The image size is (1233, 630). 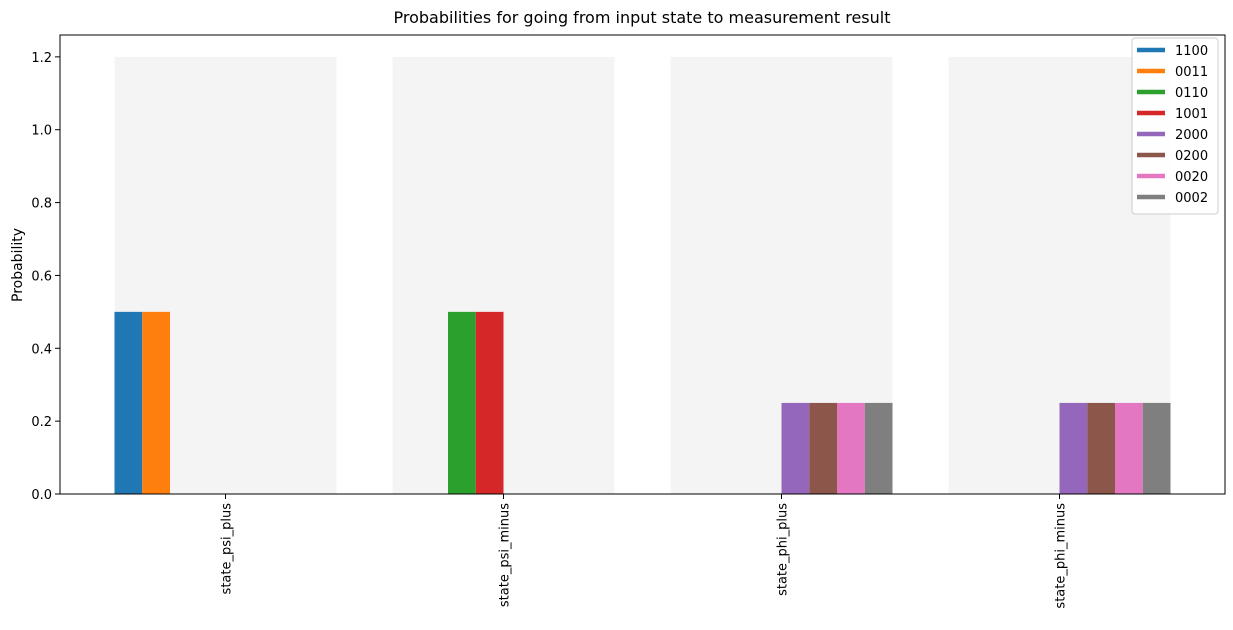 I want to click on legend-label: 0002, so click(x=1191, y=198).